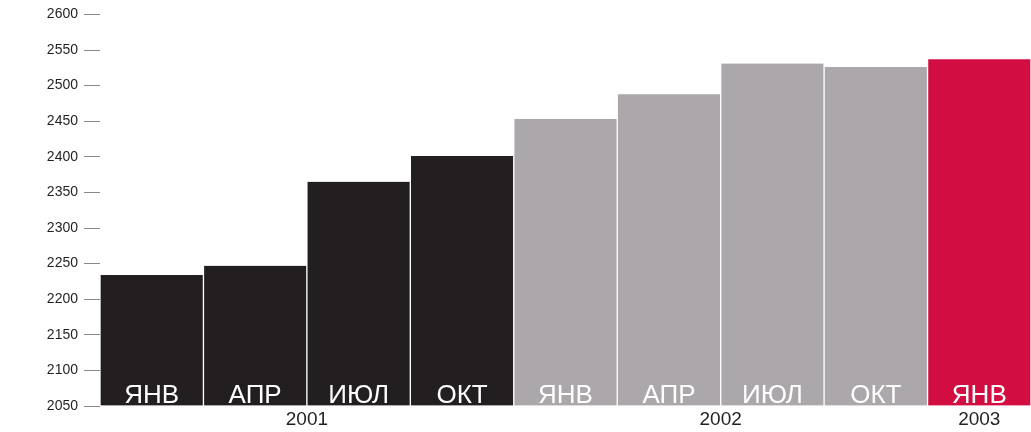  What do you see at coordinates (62, 191) in the screenshot?
I see `y-tick-label: 2350` at bounding box center [62, 191].